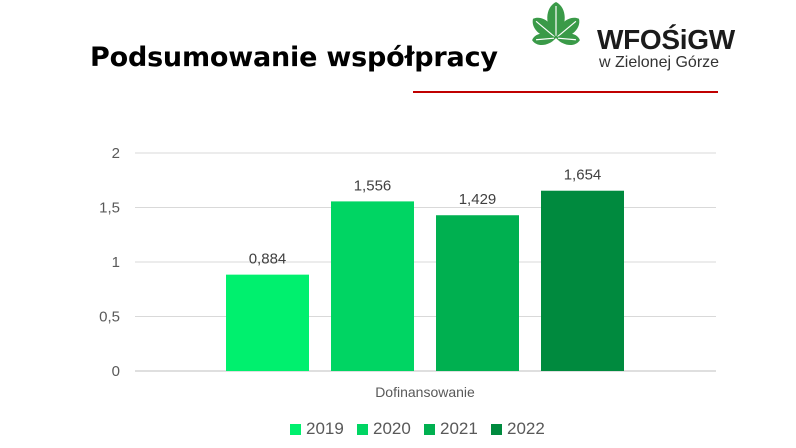 This screenshot has height=448, width=796. I want to click on wfosigw-logo: WFOŚiGW w Zielonej Górze, so click(626, 35).